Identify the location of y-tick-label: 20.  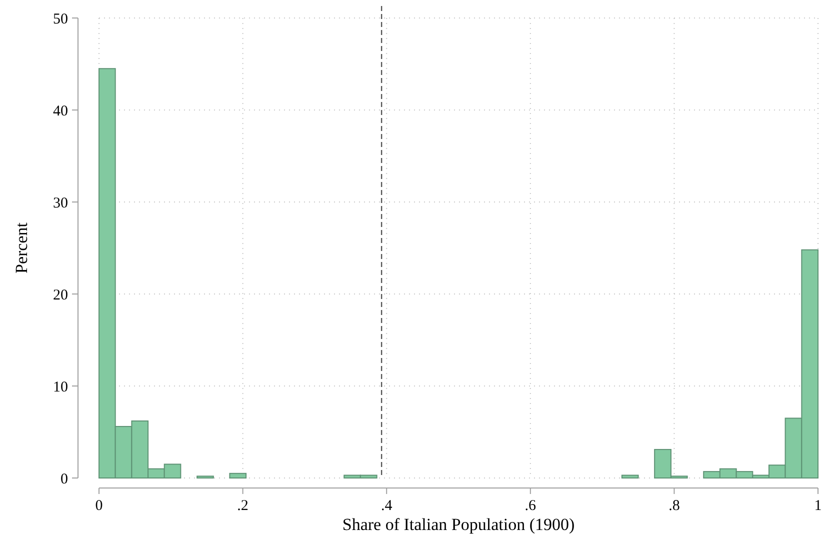
(60, 295).